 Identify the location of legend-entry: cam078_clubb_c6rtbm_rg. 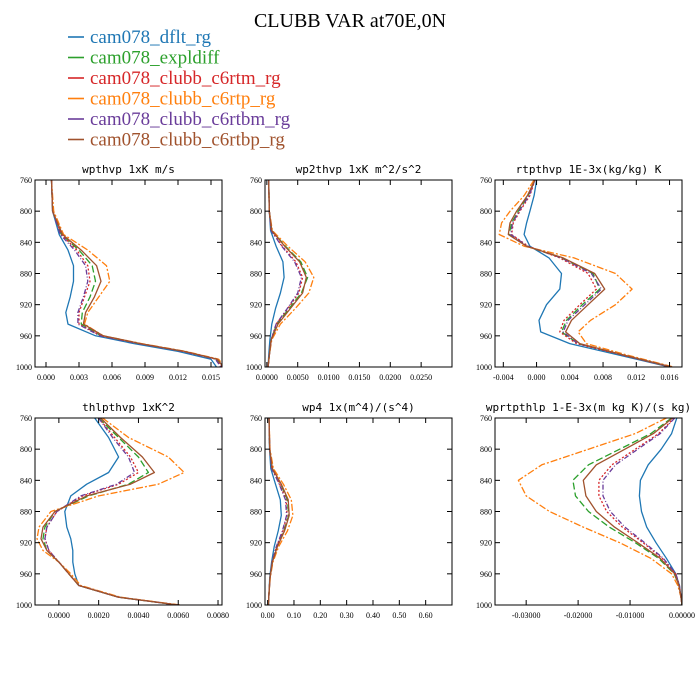
(179, 119).